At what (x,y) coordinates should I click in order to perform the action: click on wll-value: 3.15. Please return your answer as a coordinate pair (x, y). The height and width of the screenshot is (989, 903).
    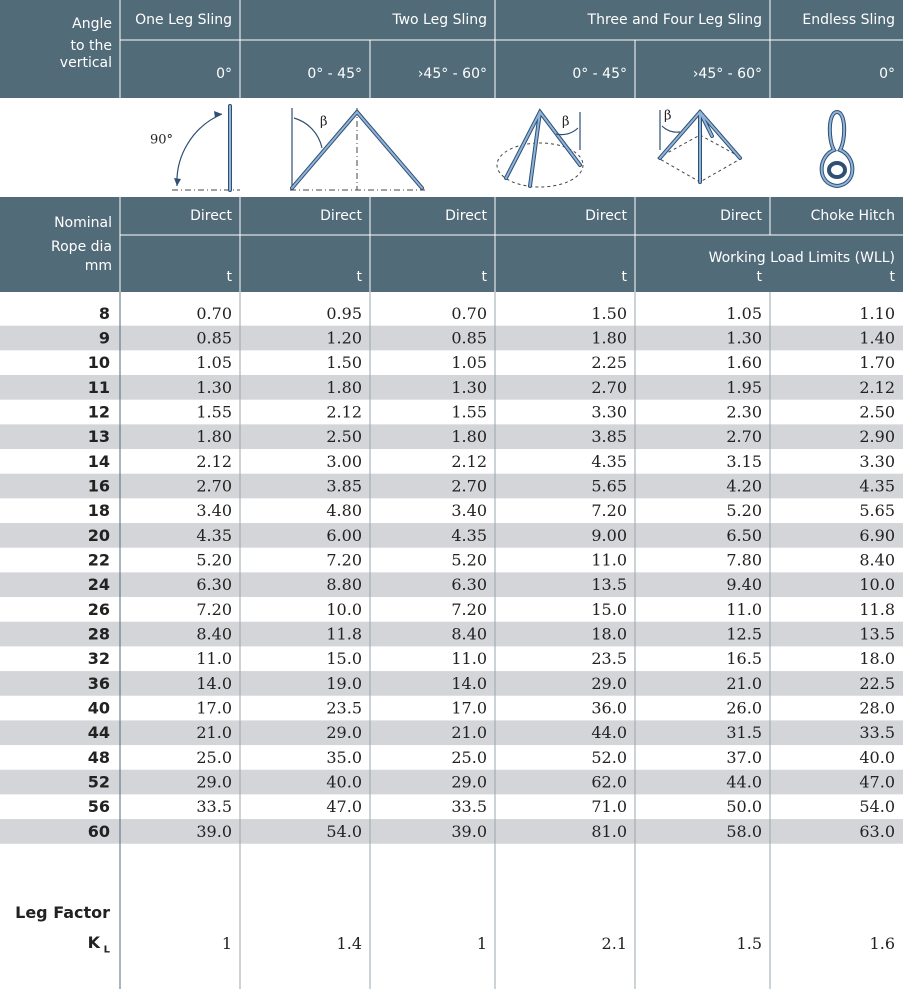
    Looking at the image, I should click on (744, 461).